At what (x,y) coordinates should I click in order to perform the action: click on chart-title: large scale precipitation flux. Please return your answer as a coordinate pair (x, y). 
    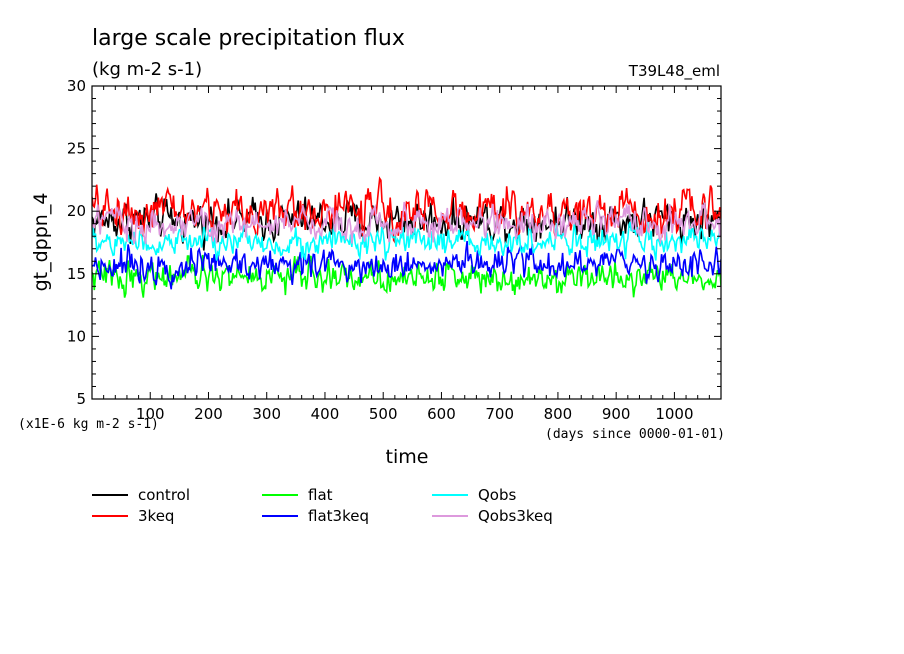
    Looking at the image, I should click on (248, 38).